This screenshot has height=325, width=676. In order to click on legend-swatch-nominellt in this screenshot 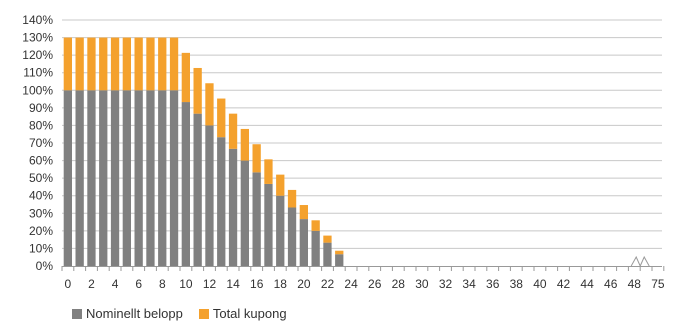, I will do `click(77, 313)`.